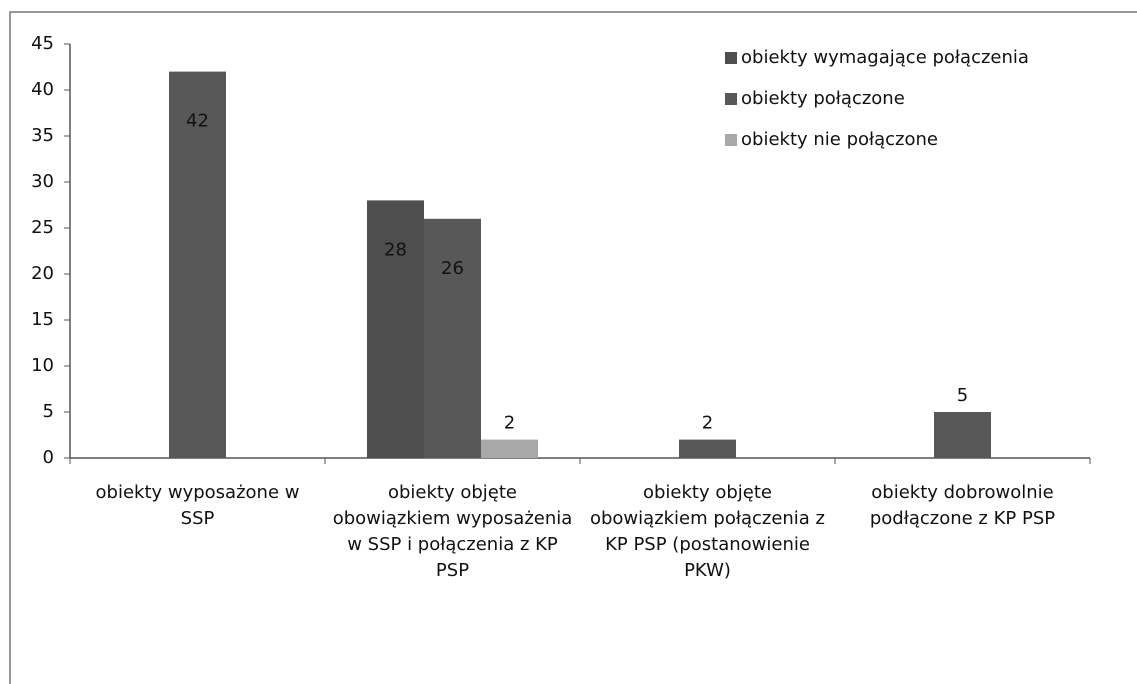 This screenshot has width=1137, height=684. What do you see at coordinates (42, 135) in the screenshot?
I see `y-tick-label: 35` at bounding box center [42, 135].